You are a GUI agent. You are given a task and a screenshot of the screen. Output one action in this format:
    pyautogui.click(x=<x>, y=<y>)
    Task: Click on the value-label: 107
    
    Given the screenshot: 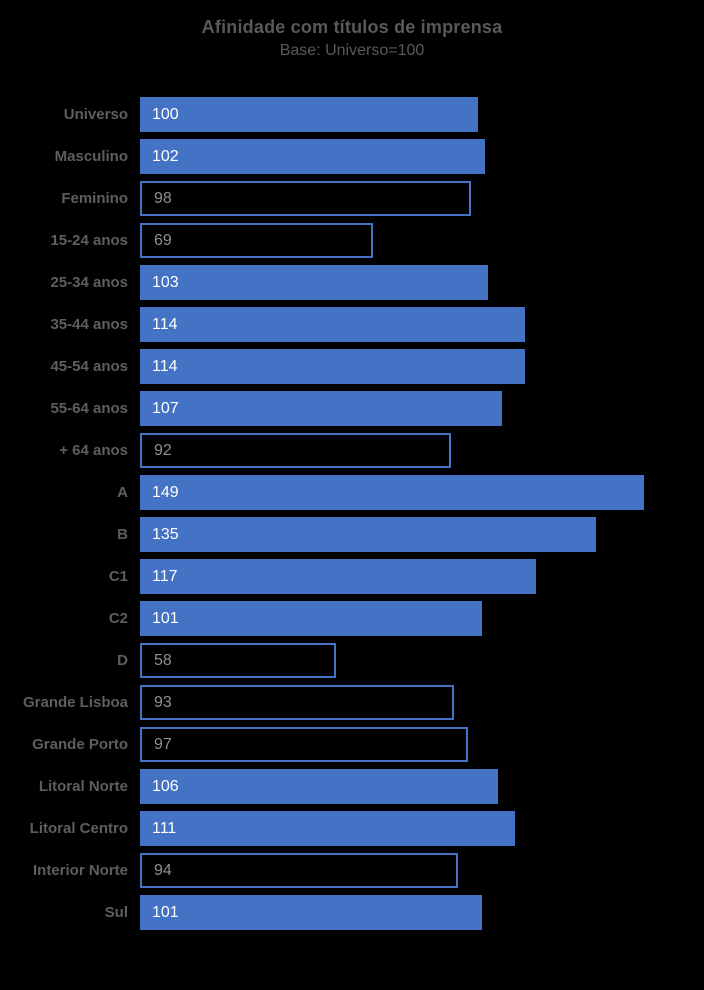 What is the action you would take?
    pyautogui.click(x=165, y=408)
    